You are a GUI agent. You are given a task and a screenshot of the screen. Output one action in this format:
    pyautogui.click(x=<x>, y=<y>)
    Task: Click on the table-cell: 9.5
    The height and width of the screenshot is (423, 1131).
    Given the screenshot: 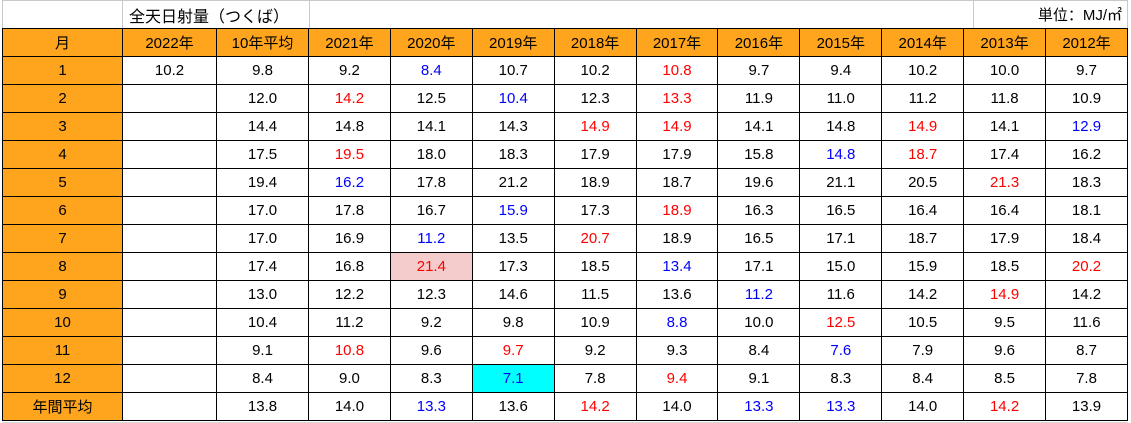 What is the action you would take?
    pyautogui.click(x=1005, y=322)
    